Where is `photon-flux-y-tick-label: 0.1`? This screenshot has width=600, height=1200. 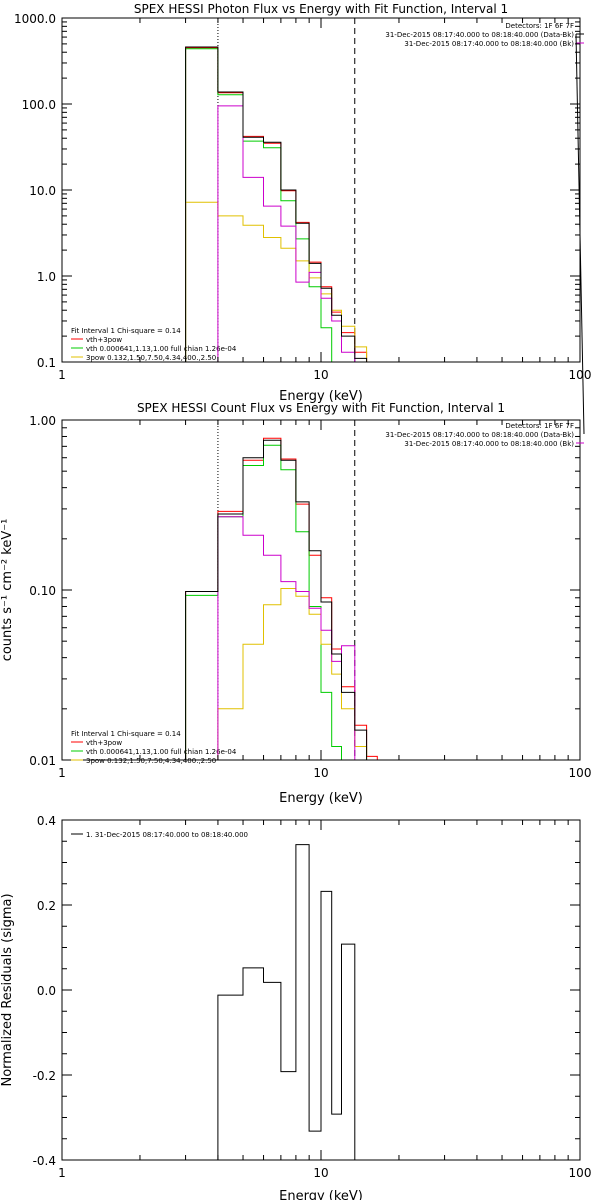
photon-flux-y-tick-label: 0.1 is located at coordinates (46, 363).